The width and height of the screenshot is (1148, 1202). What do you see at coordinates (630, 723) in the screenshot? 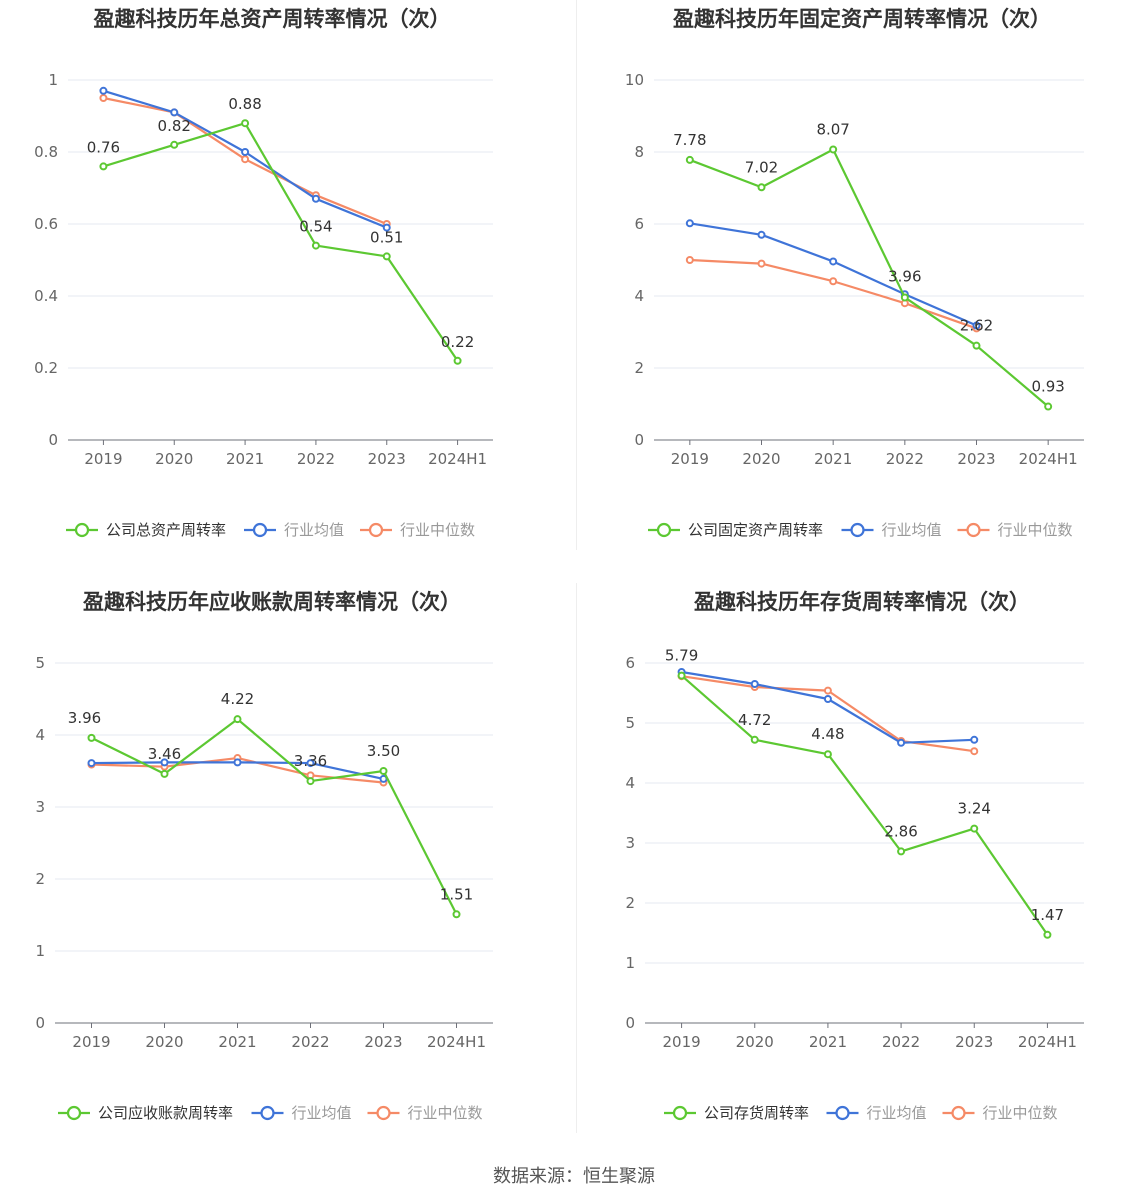
I see `y-tick-label: 5` at bounding box center [630, 723].